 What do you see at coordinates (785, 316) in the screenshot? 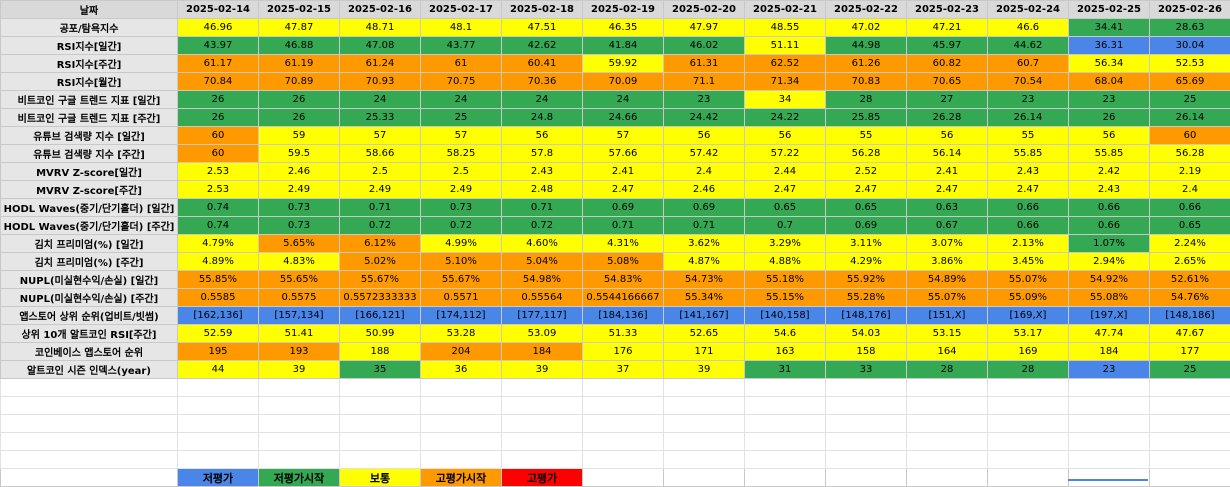
I see `value-cell: [140,158]` at bounding box center [785, 316].